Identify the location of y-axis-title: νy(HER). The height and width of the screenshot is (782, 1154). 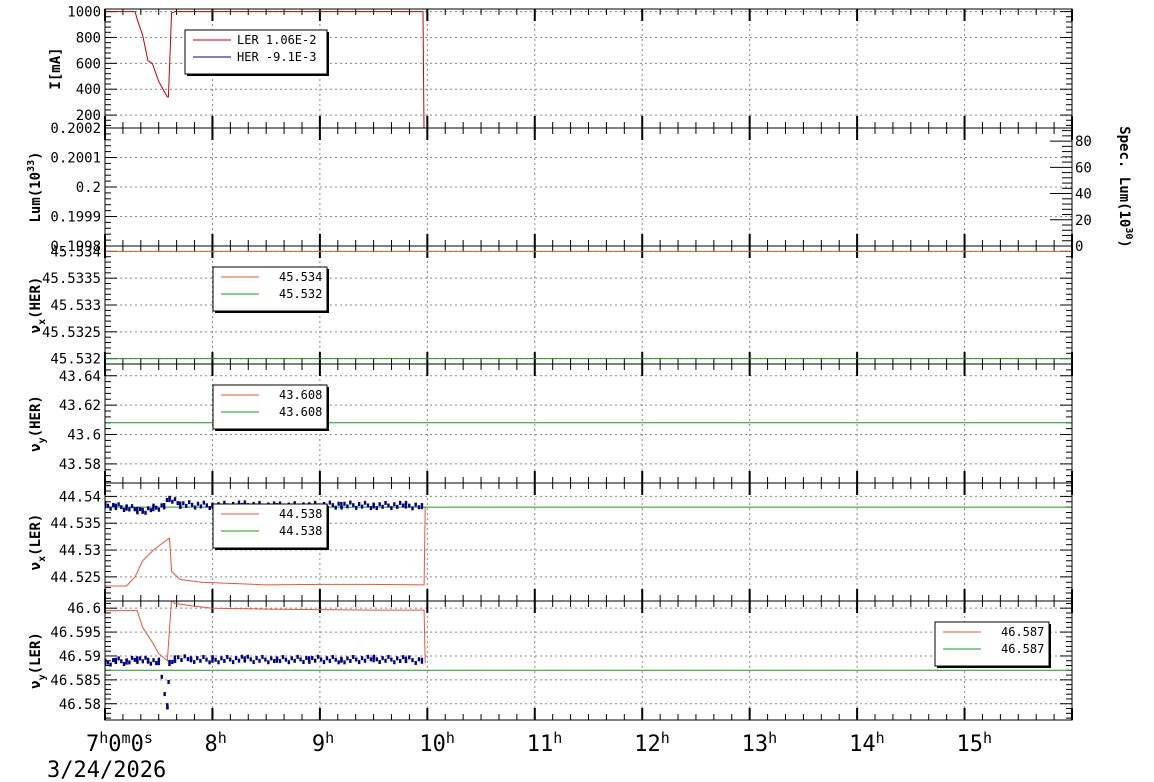
(38, 423).